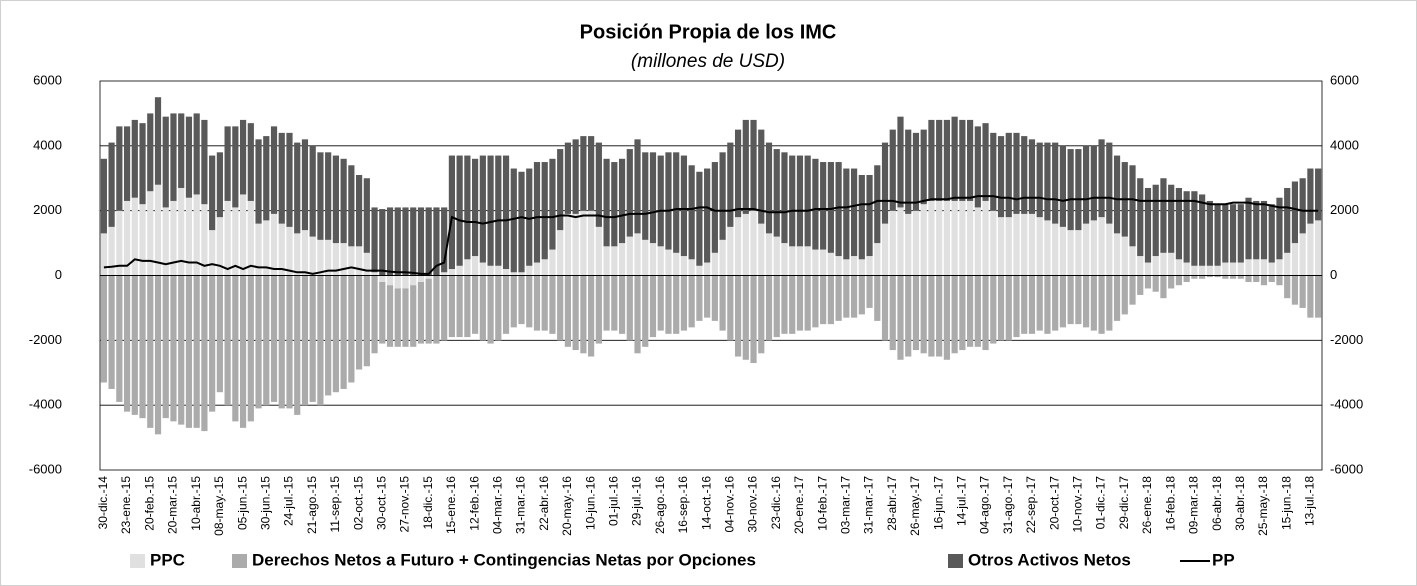 The height and width of the screenshot is (586, 1417). What do you see at coordinates (45, 404) in the screenshot?
I see `y-tick-label: -4000` at bounding box center [45, 404].